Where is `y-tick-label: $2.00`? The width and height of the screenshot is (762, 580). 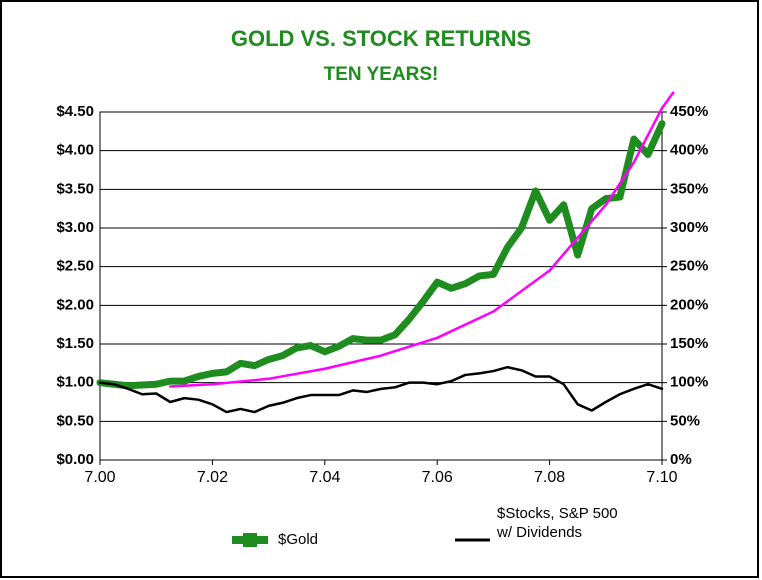
y-tick-label: $2.00 is located at coordinates (75, 304).